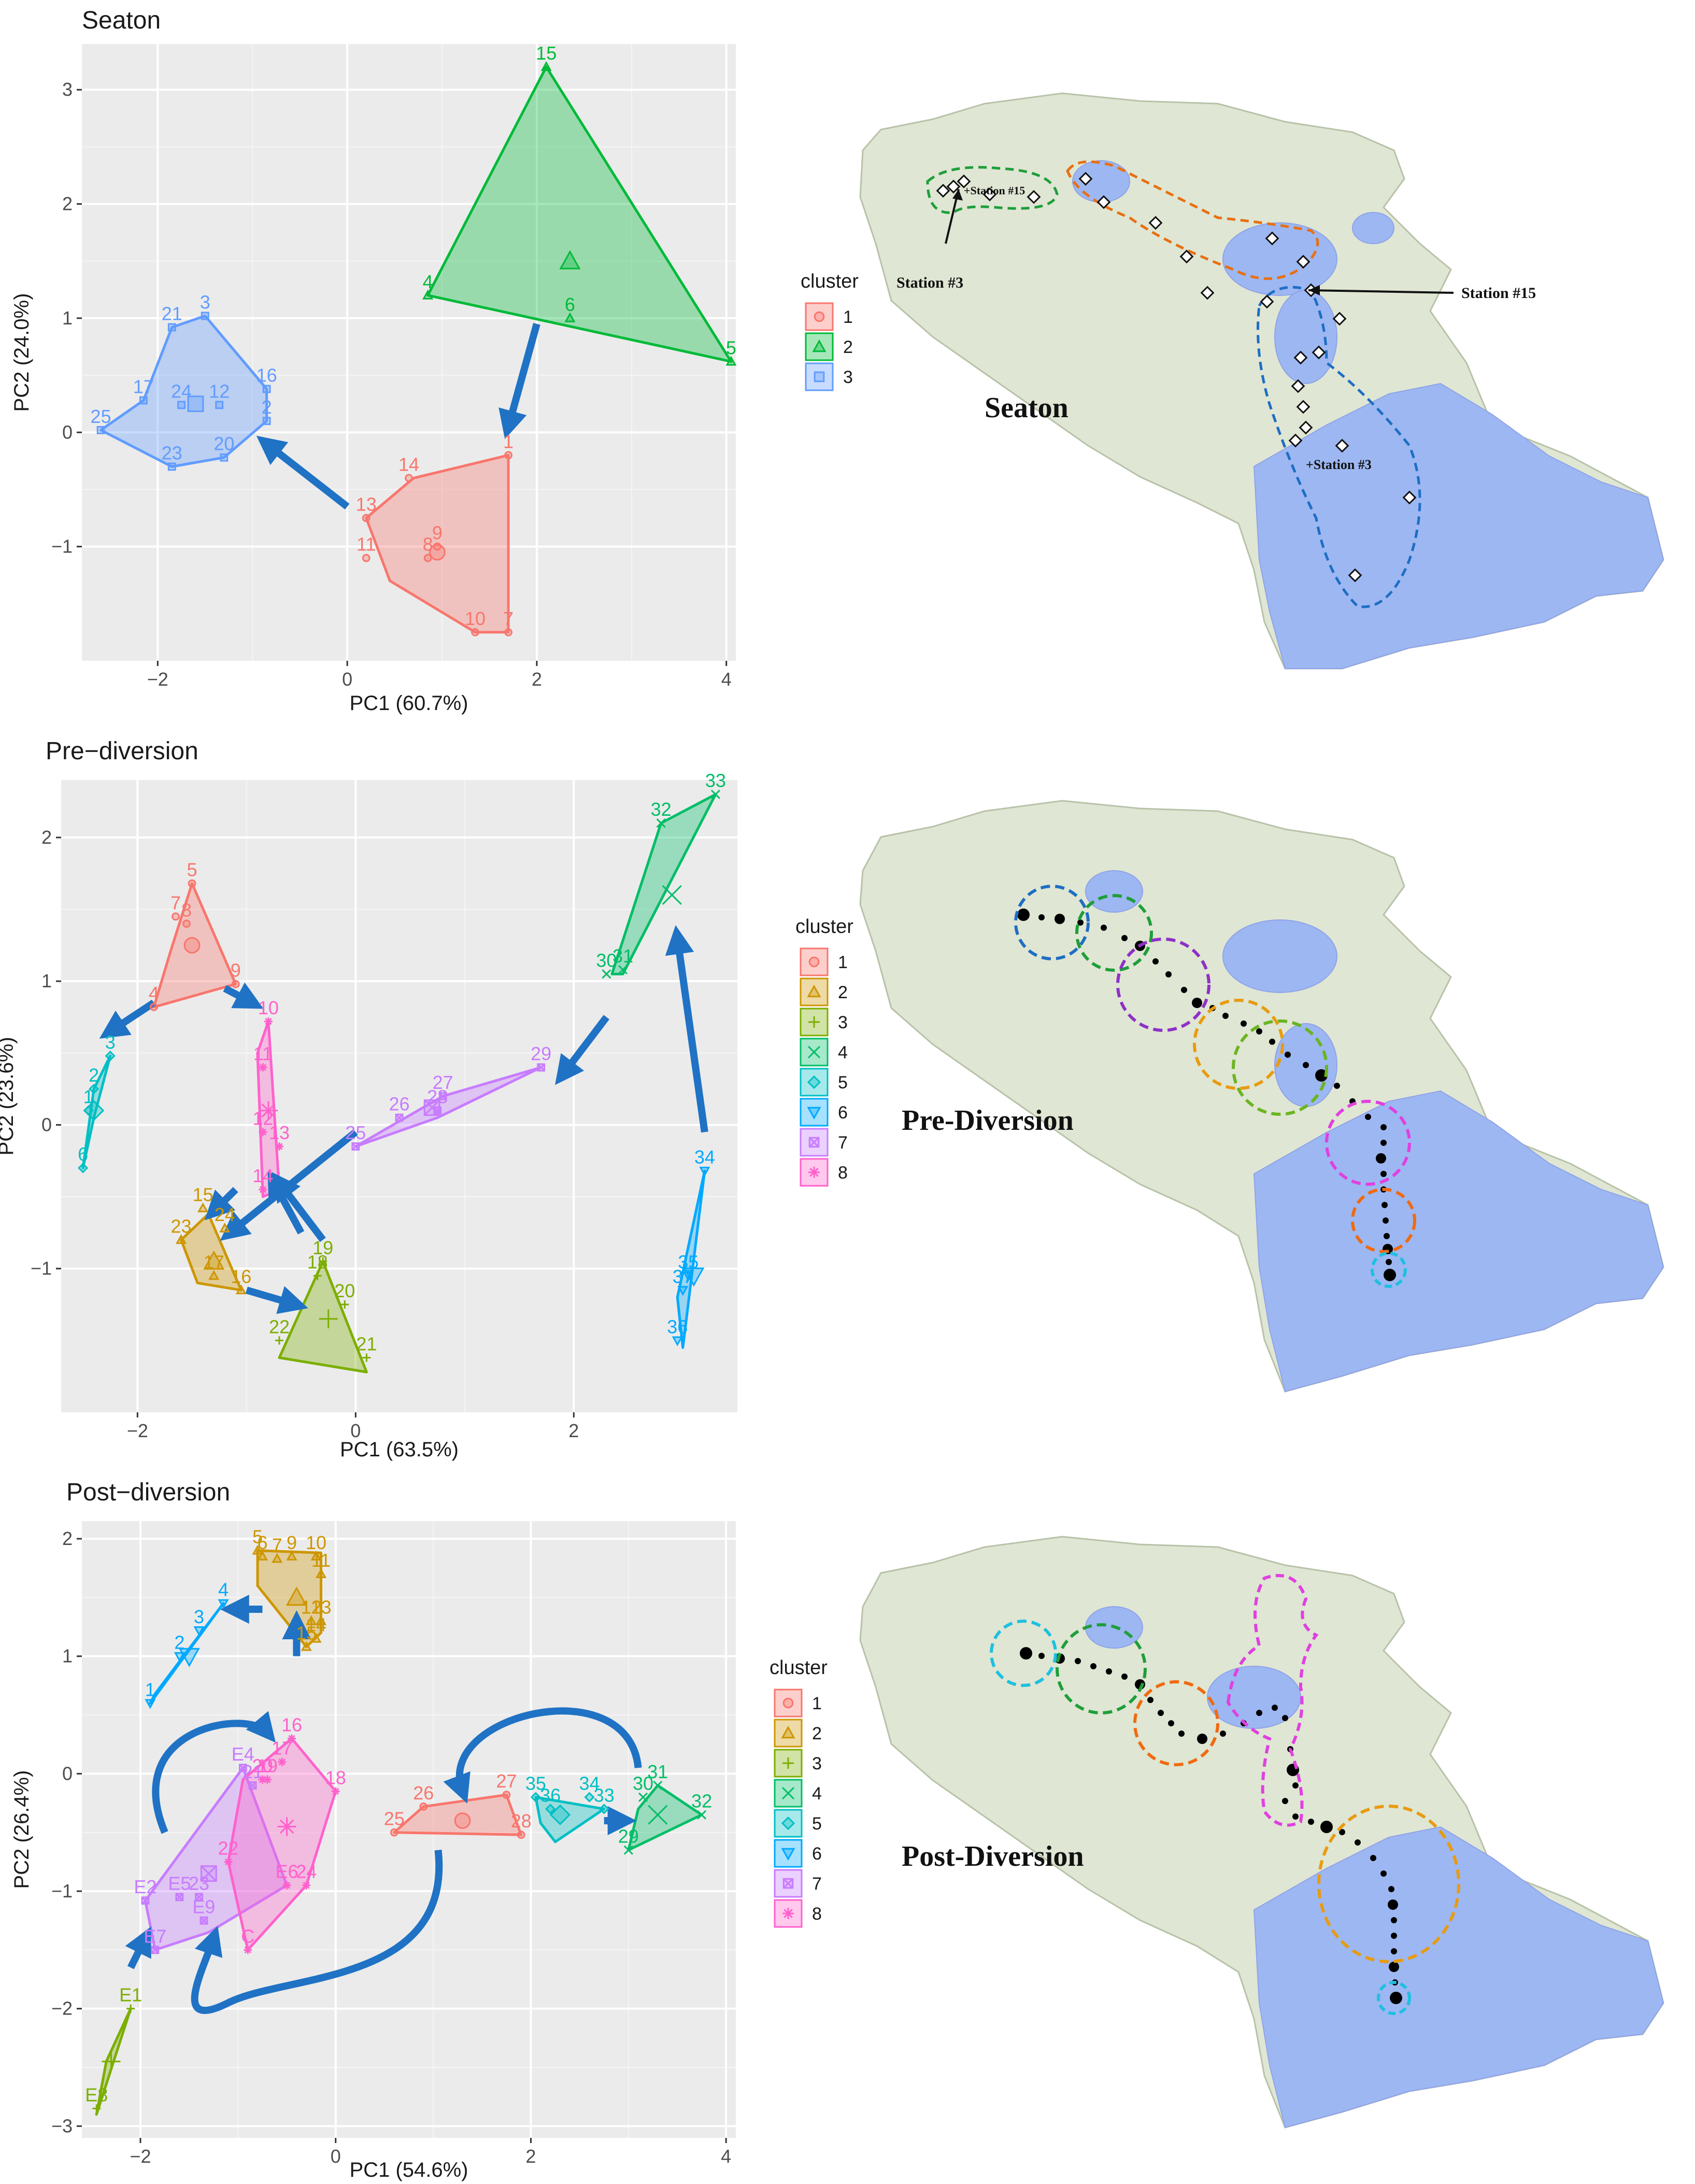 The image size is (1695, 2184). Describe the element at coordinates (203, 1907) in the screenshot. I see `point-label: E9` at that location.